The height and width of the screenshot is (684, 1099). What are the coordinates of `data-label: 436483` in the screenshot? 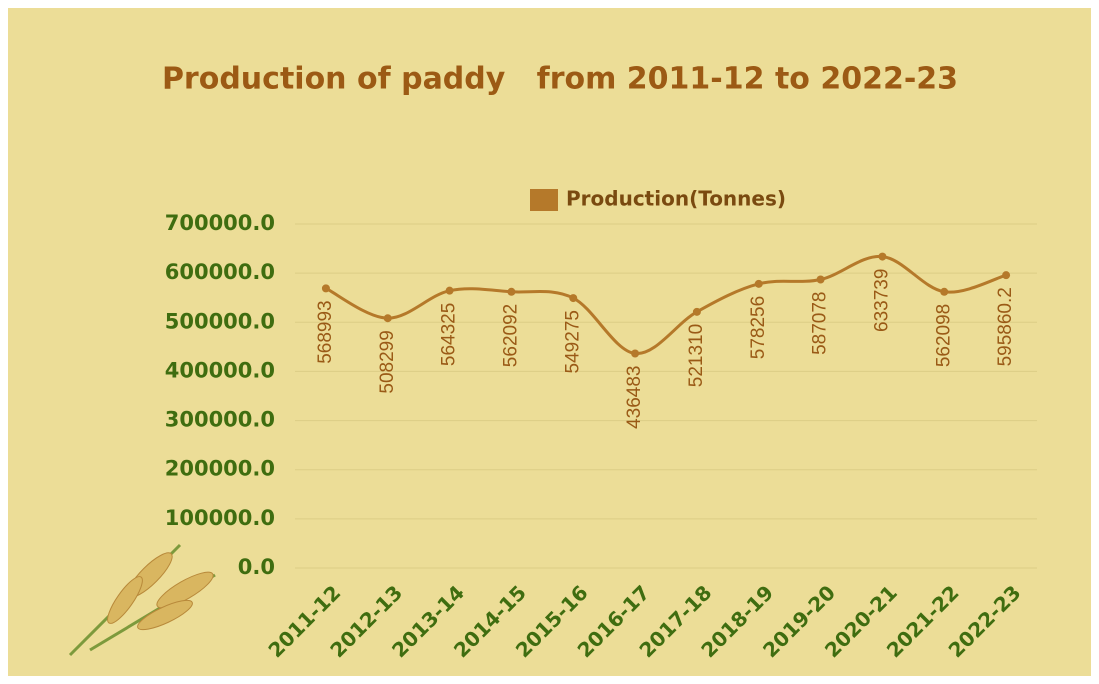 It's located at (634, 396).